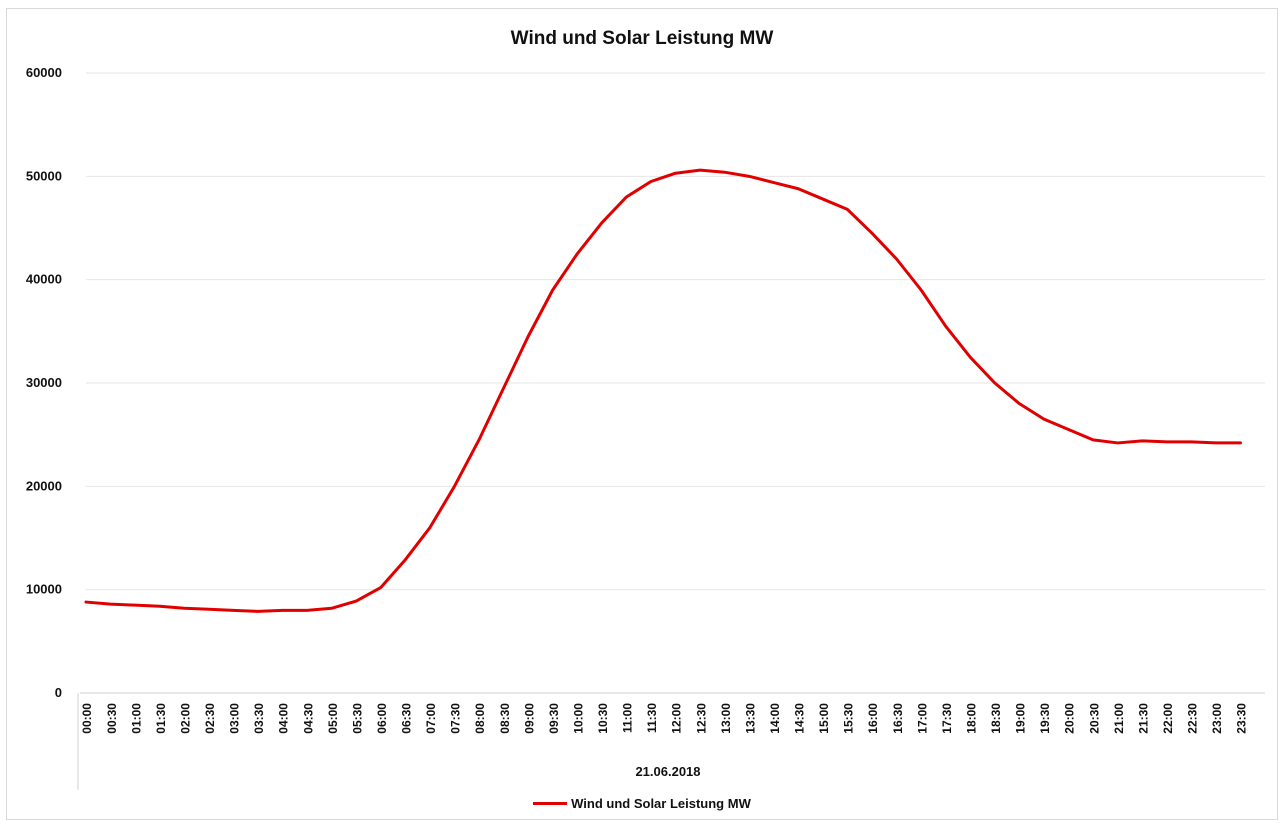  Describe the element at coordinates (671, 741) in the screenshot. I see `x-axis` at that location.